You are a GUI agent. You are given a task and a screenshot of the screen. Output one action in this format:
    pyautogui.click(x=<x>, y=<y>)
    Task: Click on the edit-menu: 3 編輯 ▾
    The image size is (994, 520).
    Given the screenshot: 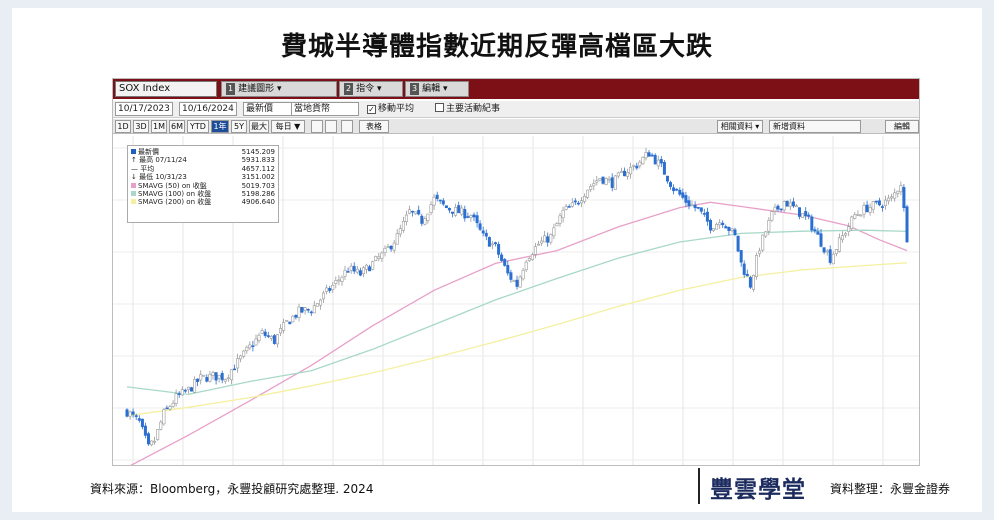 What is the action you would take?
    pyautogui.click(x=437, y=89)
    